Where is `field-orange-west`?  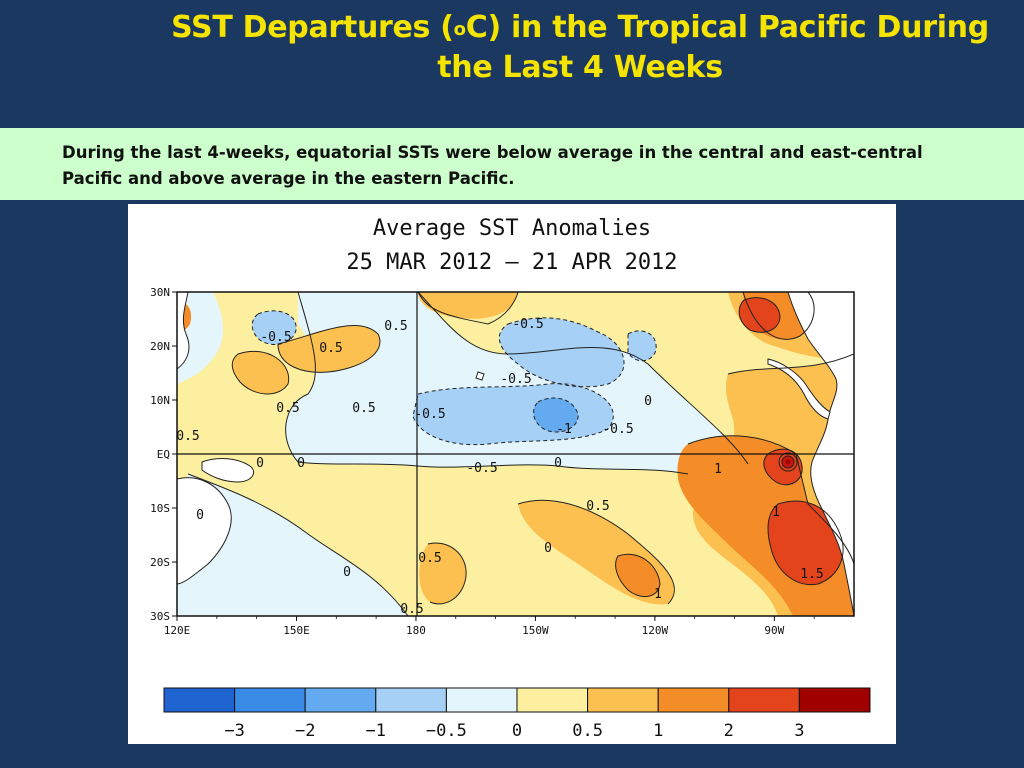
field-orange-west is located at coordinates (260, 372).